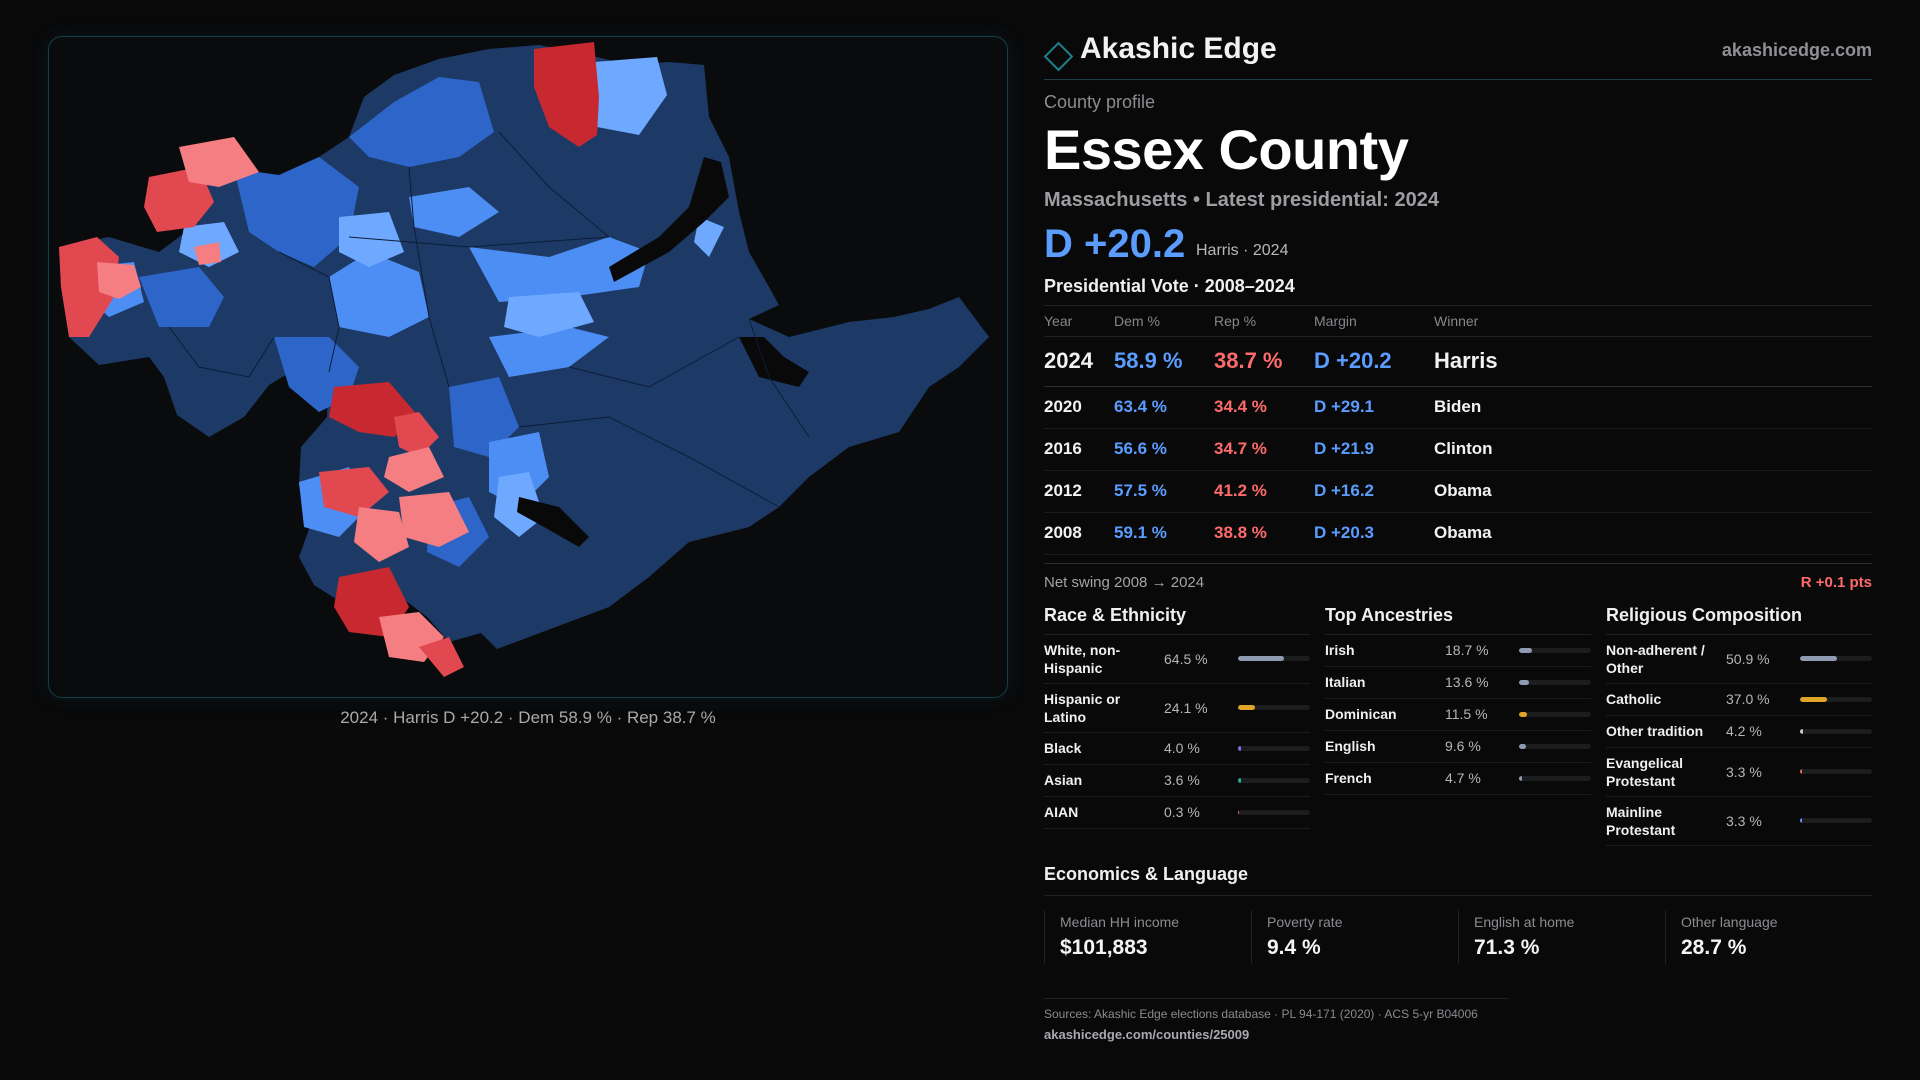 This screenshot has height=1080, width=1920. Describe the element at coordinates (1458, 747) in the screenshot. I see `stat-row: English 9.6 %` at that location.